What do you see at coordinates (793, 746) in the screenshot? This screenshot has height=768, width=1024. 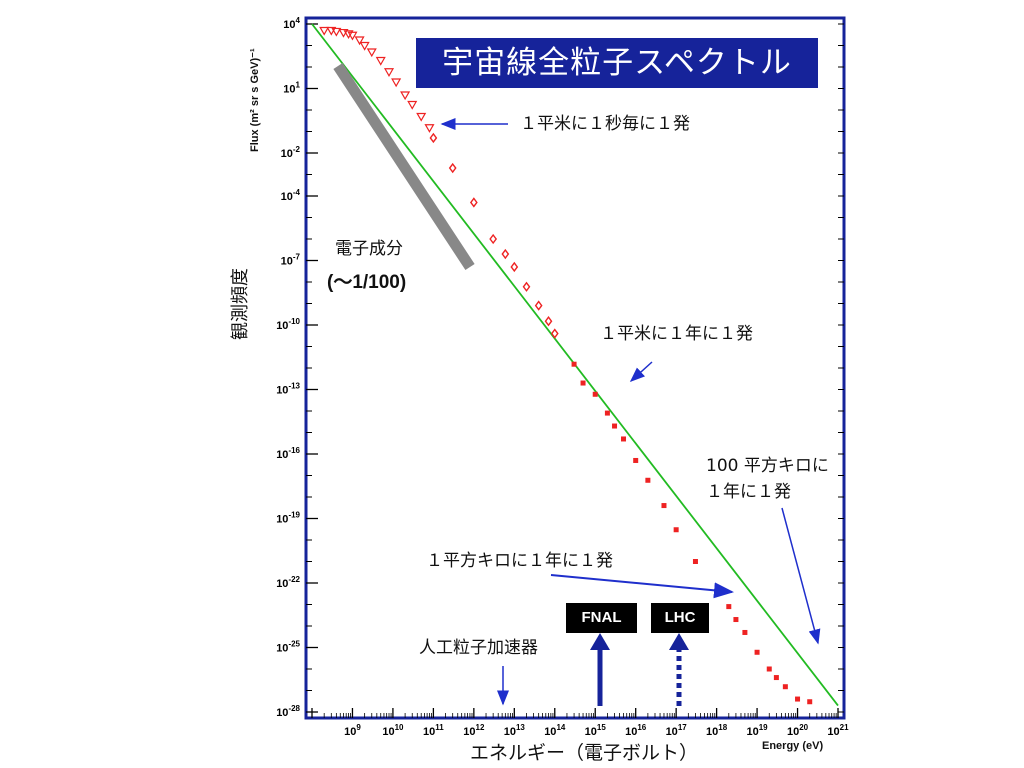 I see `x-axis-label: Energy (eV)` at bounding box center [793, 746].